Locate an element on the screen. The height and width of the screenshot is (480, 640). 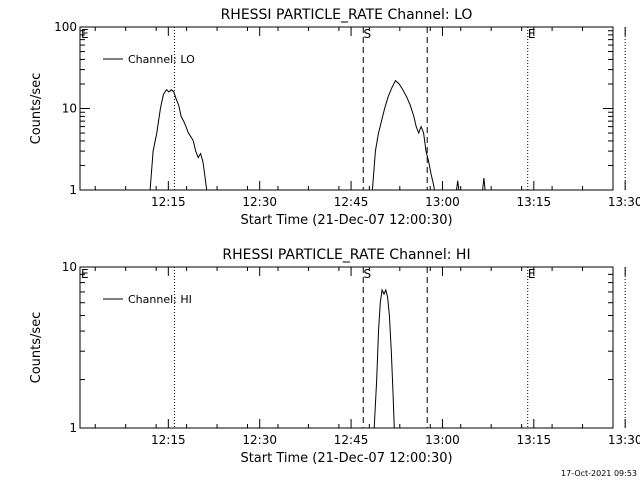
chart-title: RHESSI PARTICLE_RATE Channel: HI is located at coordinates (346, 255).